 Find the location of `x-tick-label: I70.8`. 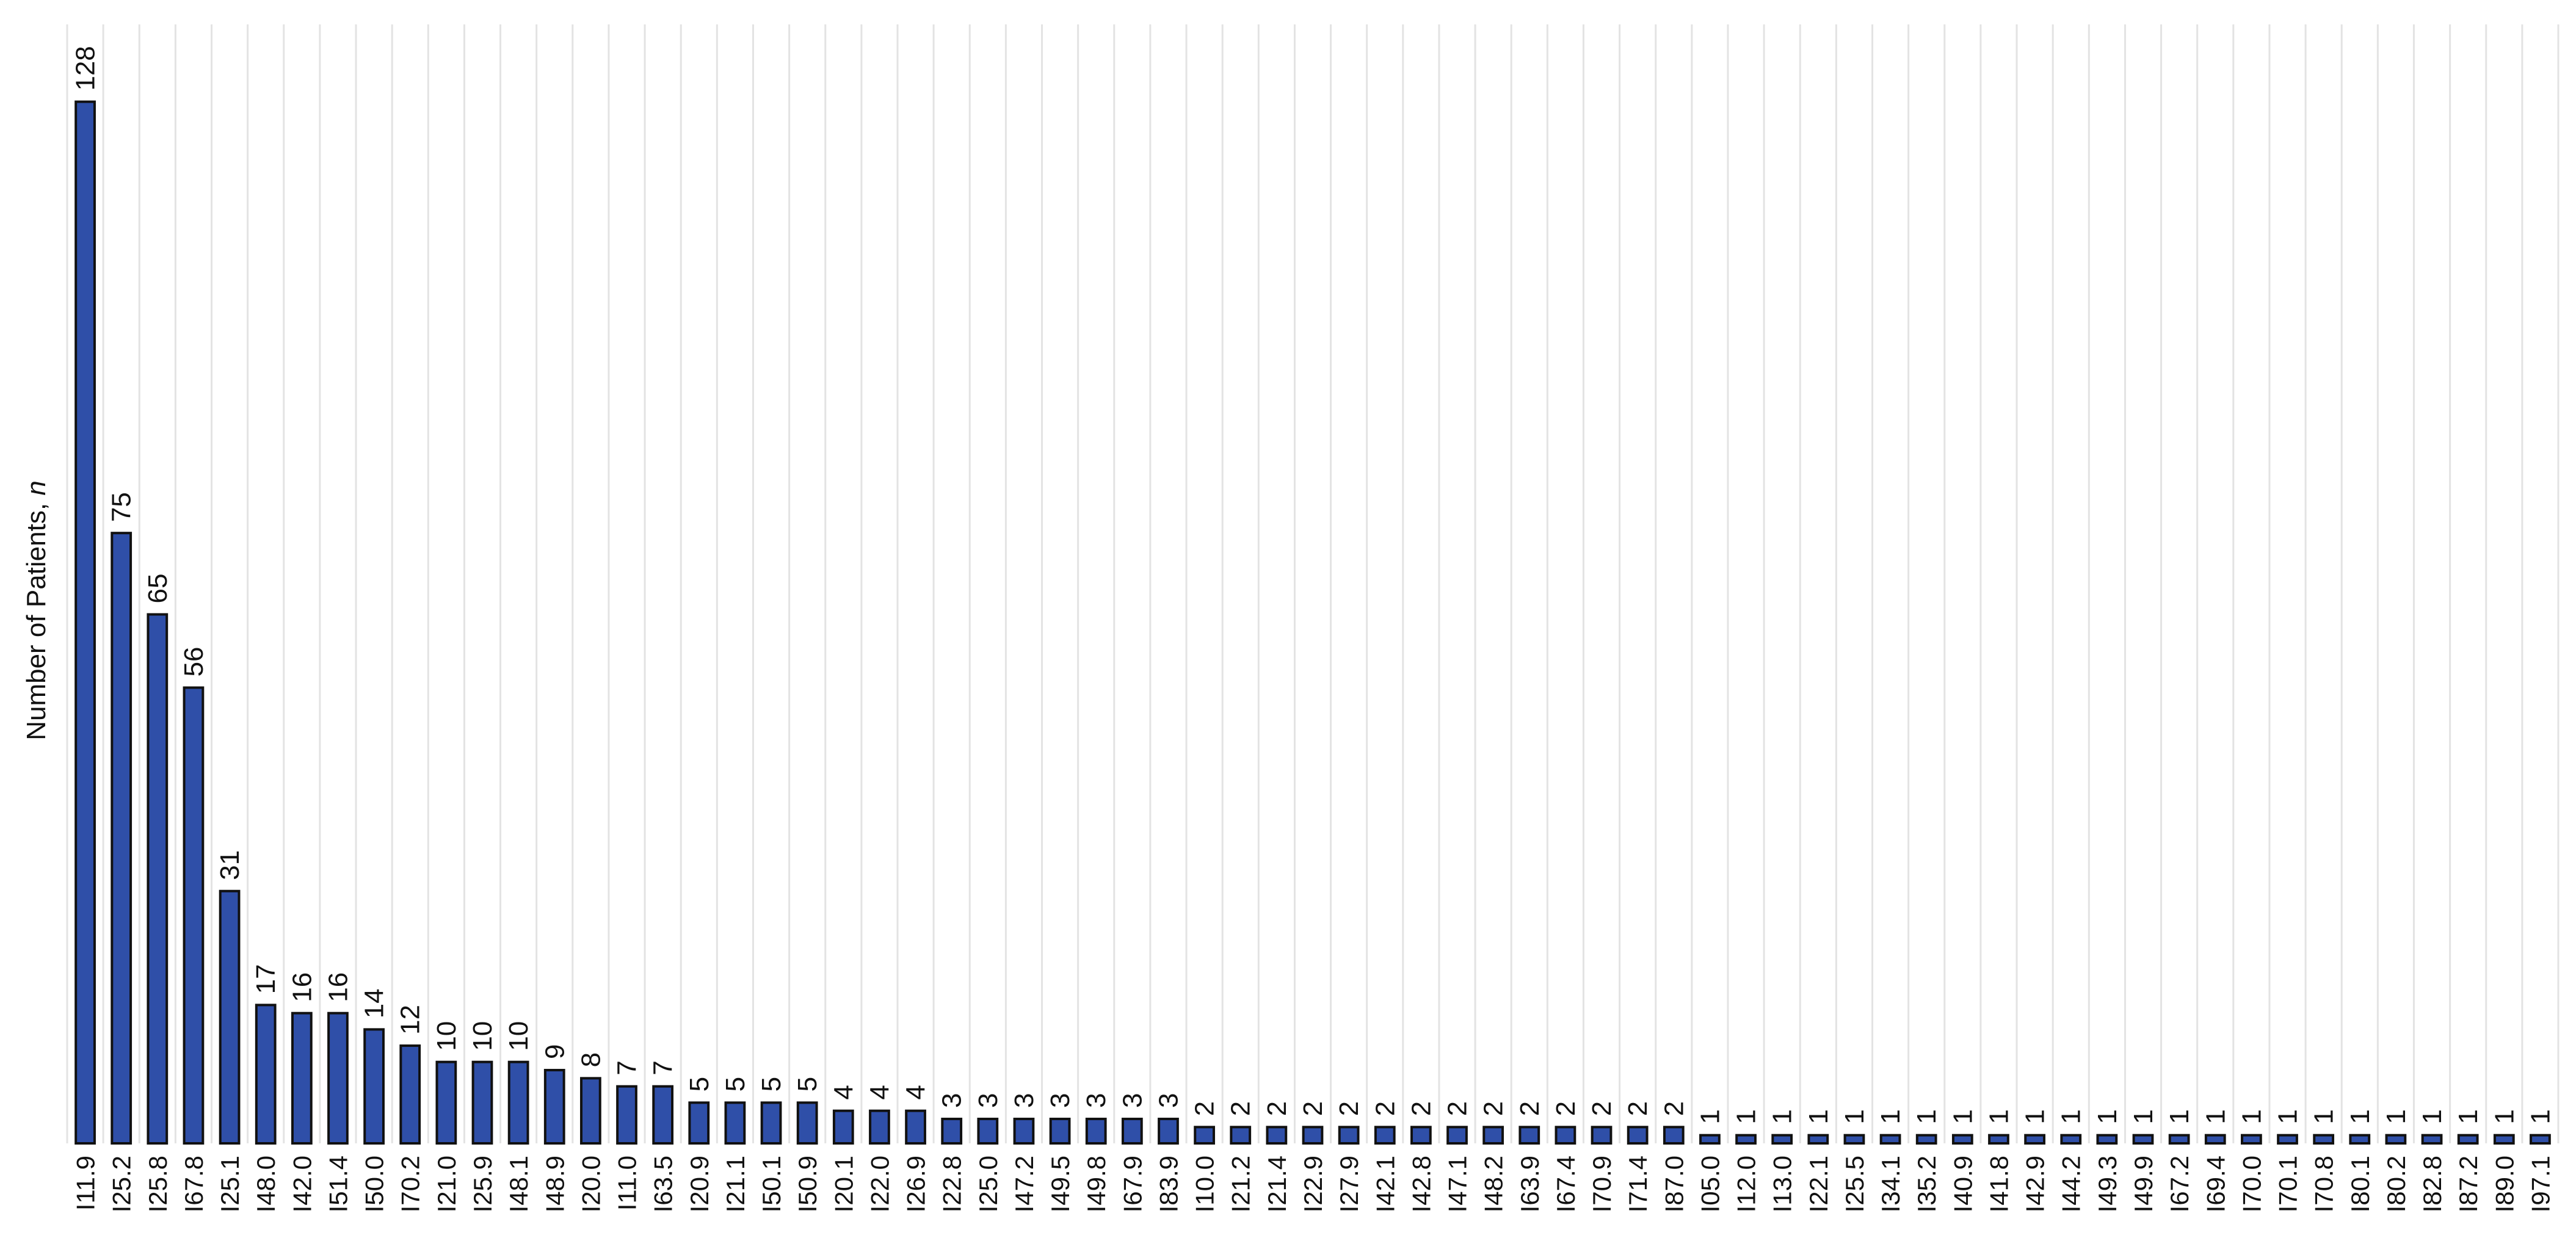

x-tick-label: I70.8 is located at coordinates (2324, 1184).